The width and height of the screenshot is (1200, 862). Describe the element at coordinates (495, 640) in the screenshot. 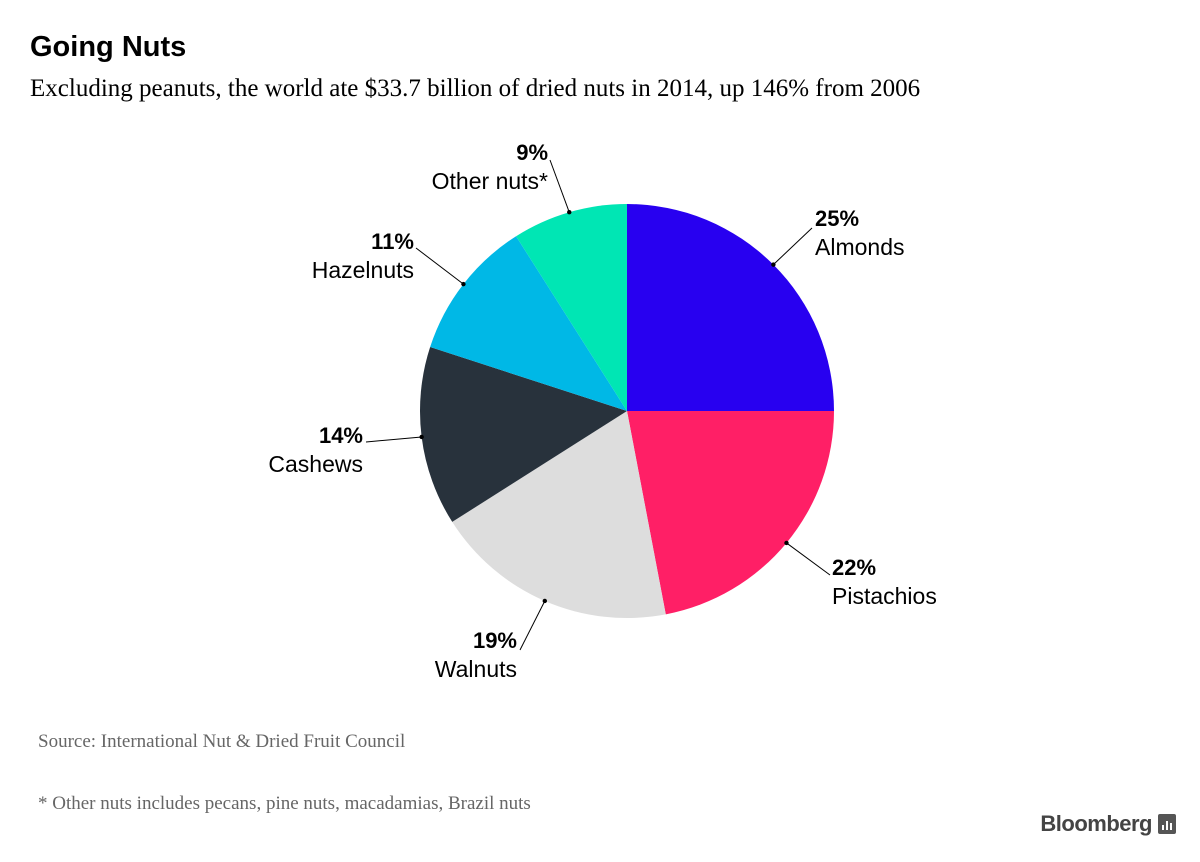

I see `slice-percent-label: 19%` at that location.